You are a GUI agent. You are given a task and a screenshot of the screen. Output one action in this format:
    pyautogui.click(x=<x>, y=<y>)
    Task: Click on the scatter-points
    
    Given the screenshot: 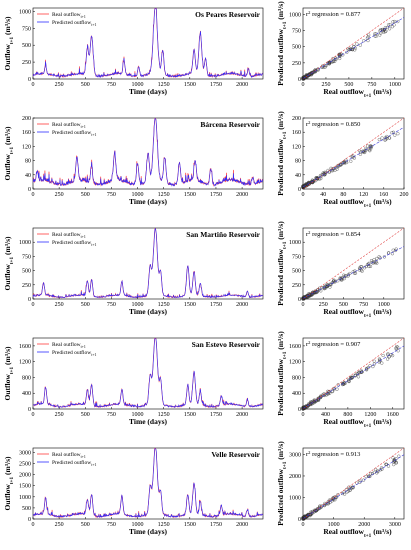 What is the action you would take?
    pyautogui.click(x=350, y=50)
    